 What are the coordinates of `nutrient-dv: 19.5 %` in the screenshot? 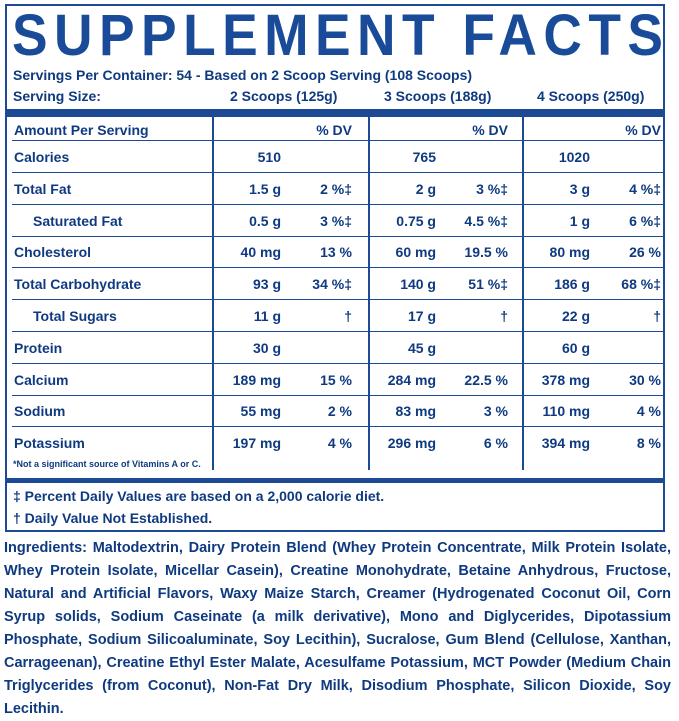 It's located at (486, 252).